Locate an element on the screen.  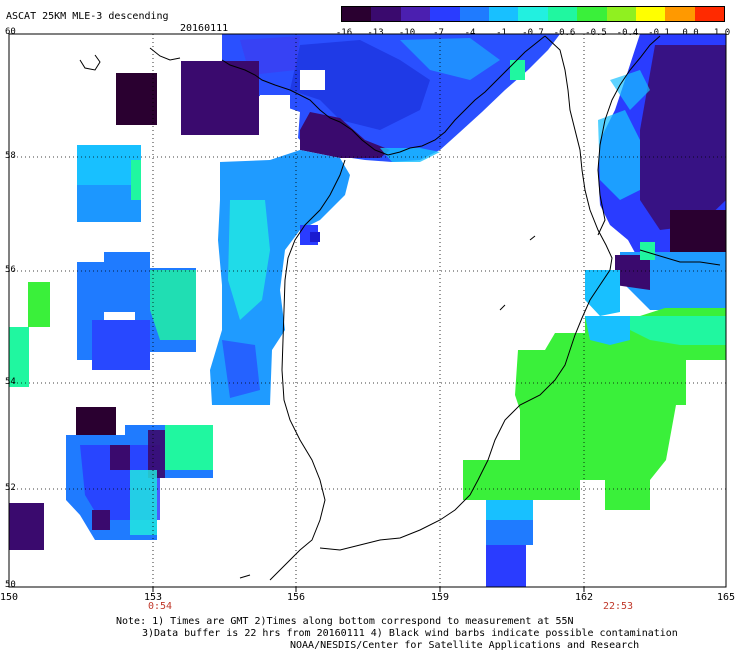
wind-swath-north is located at coordinates (391, 98).